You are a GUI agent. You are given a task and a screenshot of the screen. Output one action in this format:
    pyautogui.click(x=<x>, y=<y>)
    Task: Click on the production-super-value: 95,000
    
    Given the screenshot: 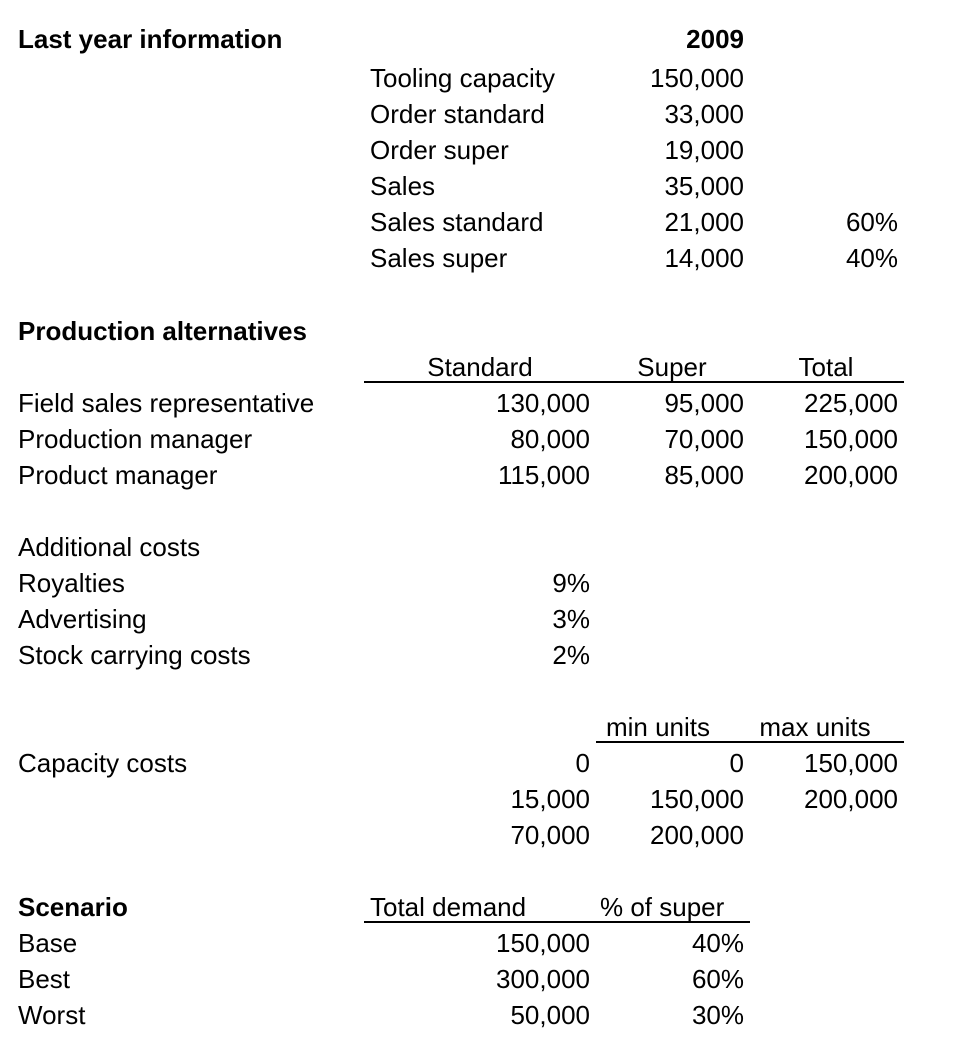 What is the action you would take?
    pyautogui.click(x=704, y=403)
    